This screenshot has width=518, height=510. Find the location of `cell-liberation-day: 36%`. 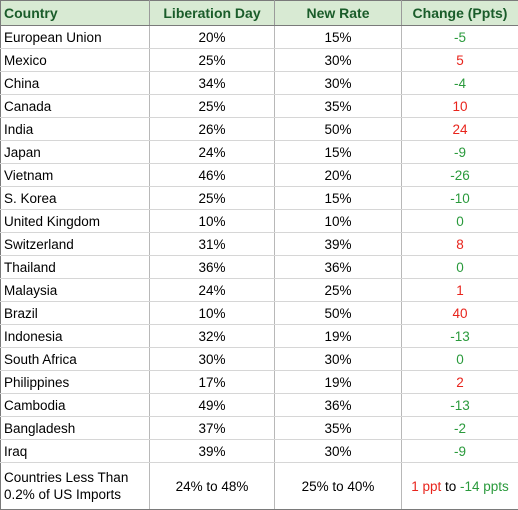

cell-liberation-day: 36% is located at coordinates (212, 267).